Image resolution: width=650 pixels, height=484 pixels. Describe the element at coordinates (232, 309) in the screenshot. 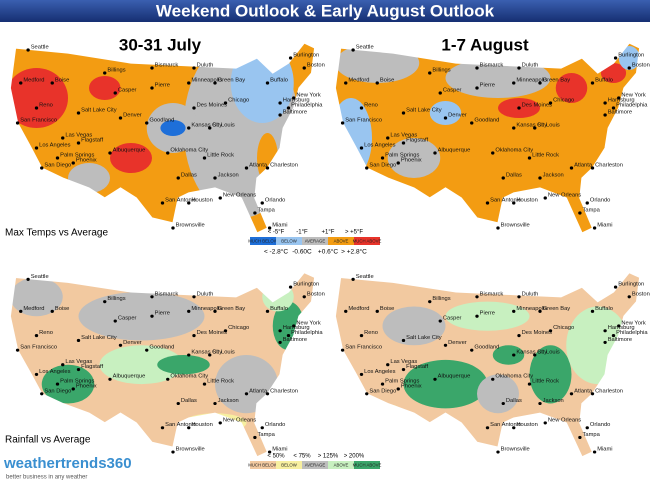

I see `city-label: Green Bay` at that location.